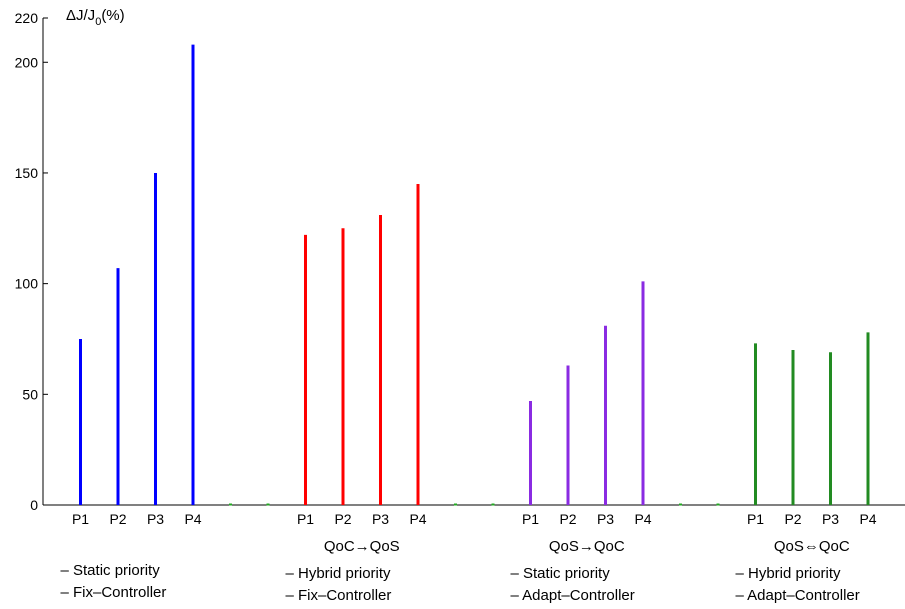 The width and height of the screenshot is (905, 609). What do you see at coordinates (27, 284) in the screenshot?
I see `y-tick-label: 100` at bounding box center [27, 284].